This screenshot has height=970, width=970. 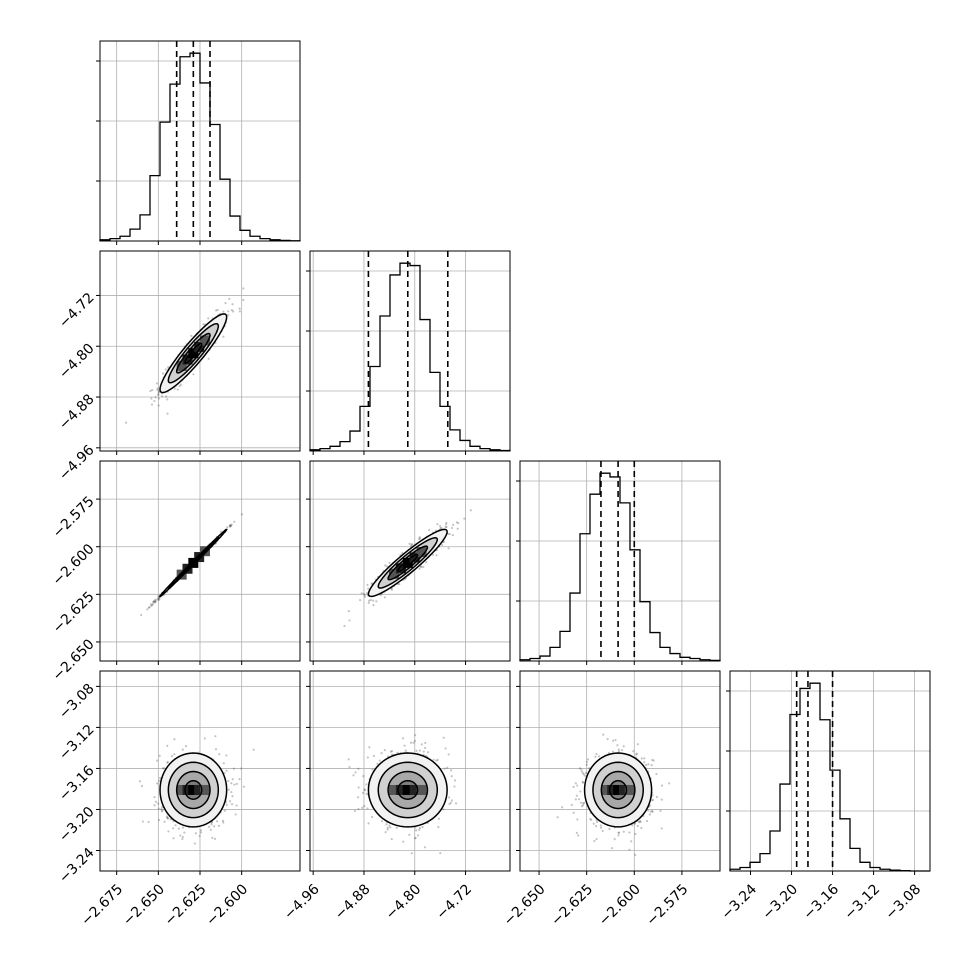 I want to click on x-tick-label: −2.650, so click(x=525, y=905).